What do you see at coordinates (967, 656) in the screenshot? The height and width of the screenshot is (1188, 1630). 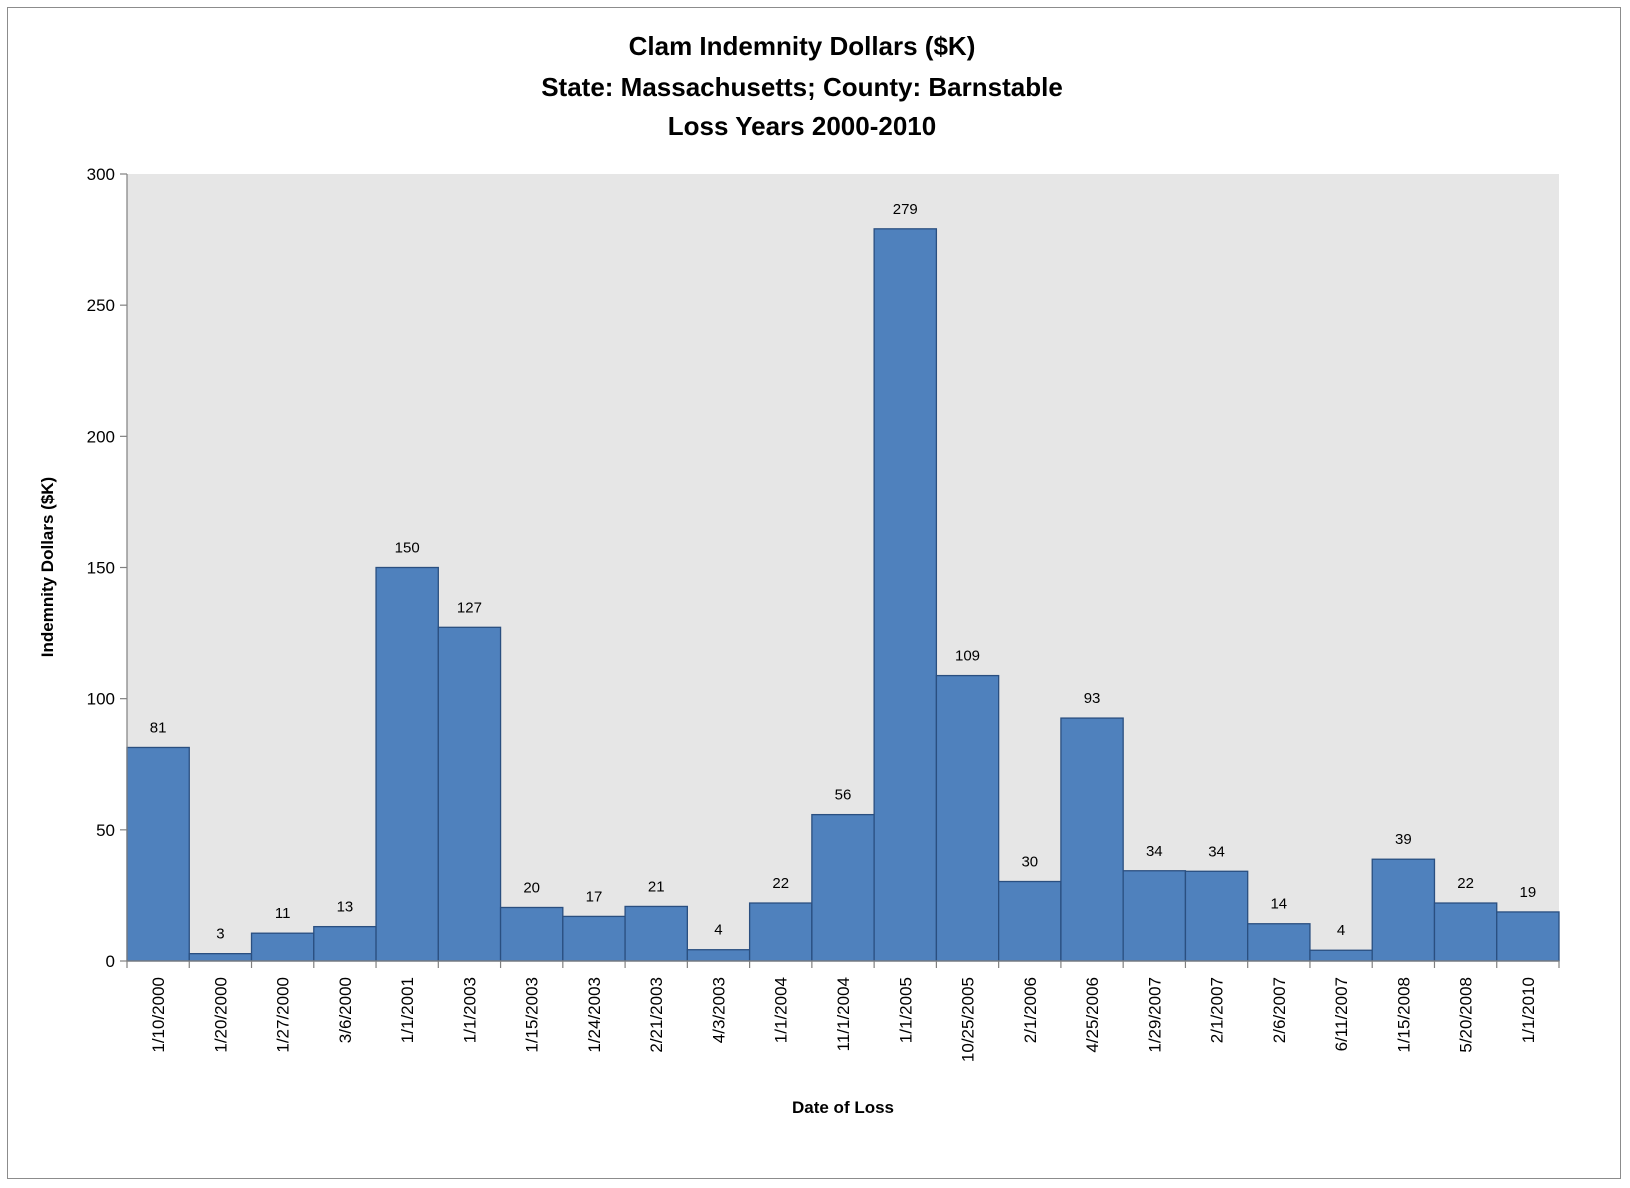 I see `data-label: 109` at bounding box center [967, 656].